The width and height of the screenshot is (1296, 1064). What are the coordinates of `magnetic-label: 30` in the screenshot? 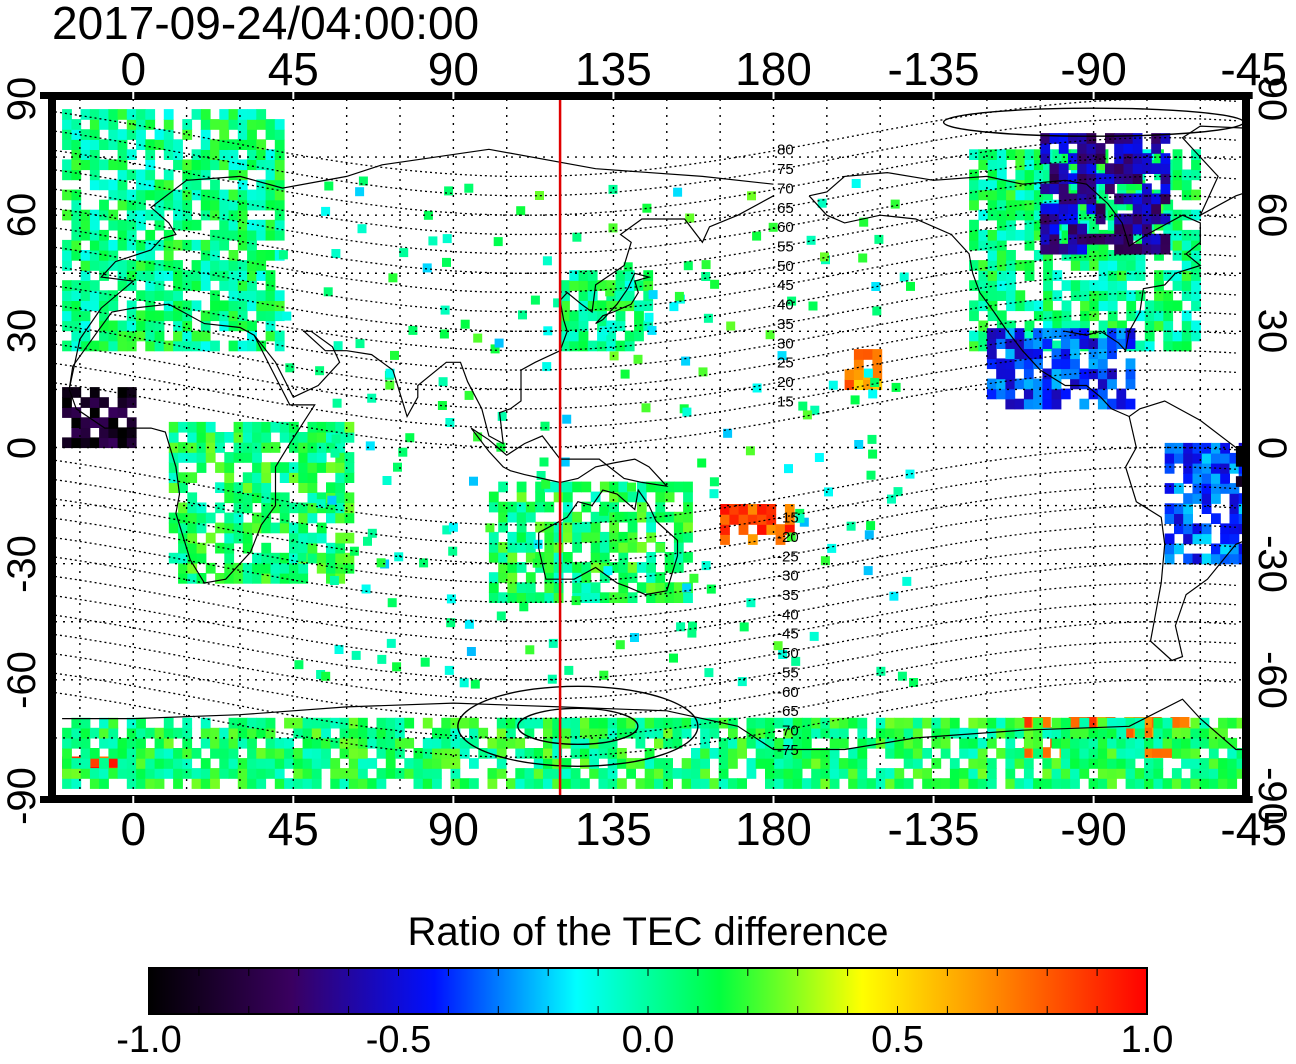 It's located at (785, 343).